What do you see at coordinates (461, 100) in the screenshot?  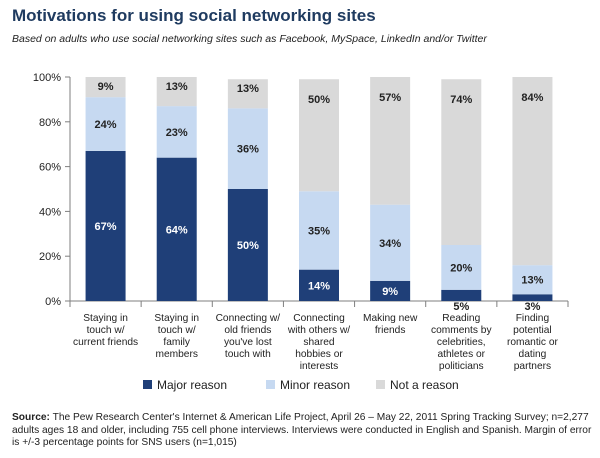 I see `data-label-not-a-reason: 74%` at bounding box center [461, 100].